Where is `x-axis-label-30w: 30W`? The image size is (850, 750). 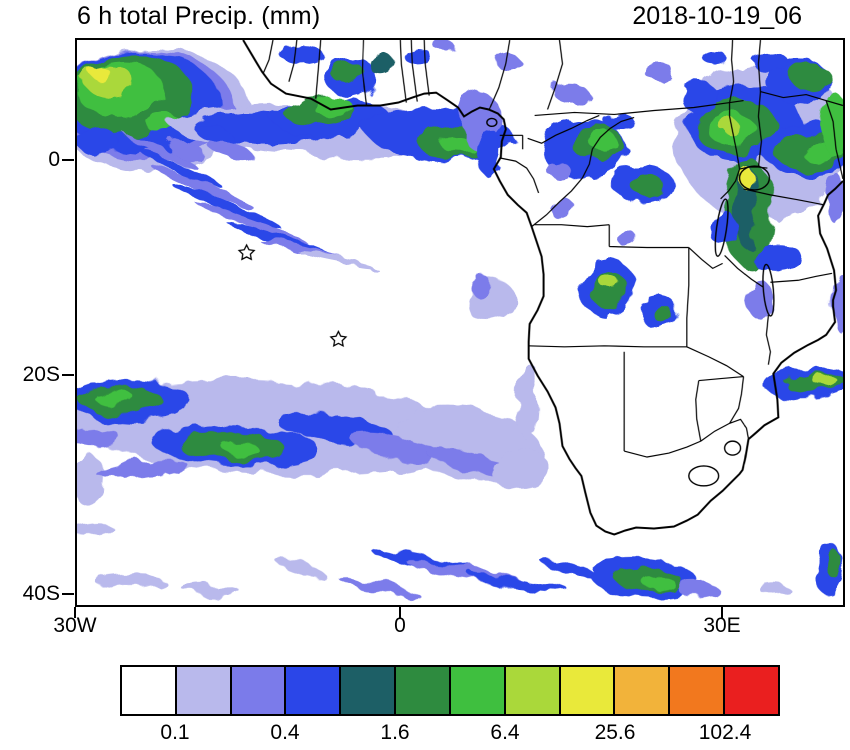 x-axis-label-30w: 30W is located at coordinates (75, 625).